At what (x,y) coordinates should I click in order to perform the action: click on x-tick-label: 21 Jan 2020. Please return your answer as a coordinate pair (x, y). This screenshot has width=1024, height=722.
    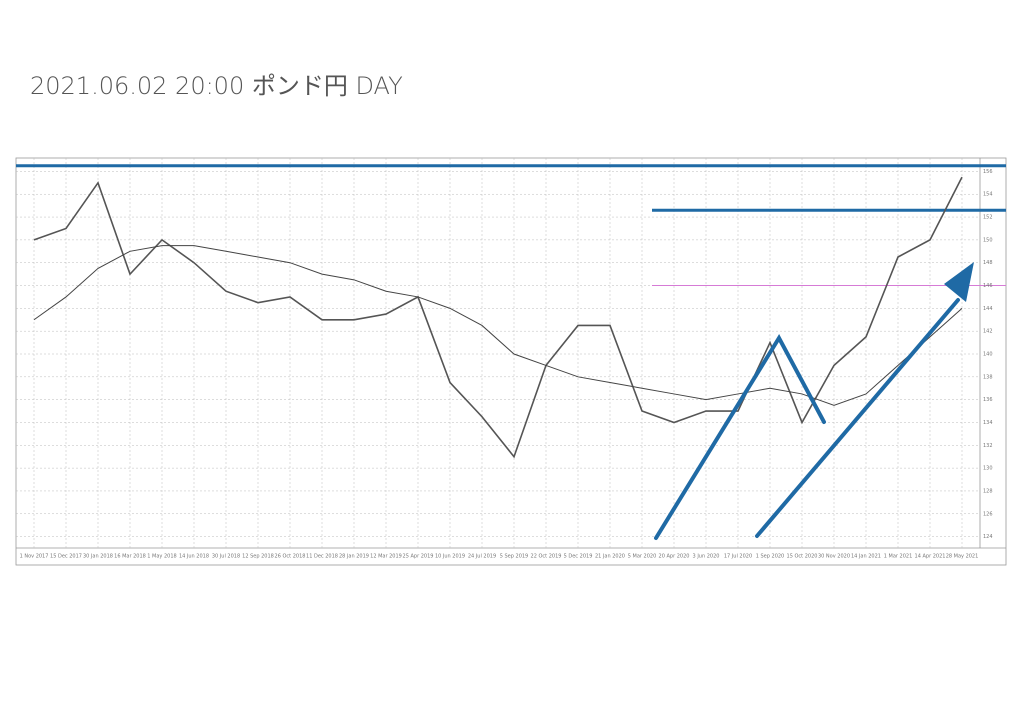
    Looking at the image, I should click on (610, 557).